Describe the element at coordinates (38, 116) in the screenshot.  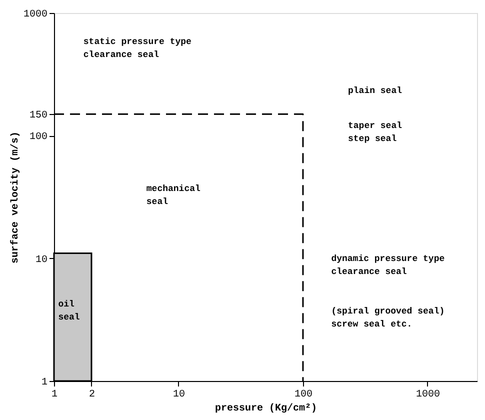
I see `y-tick-label: 150` at that location.